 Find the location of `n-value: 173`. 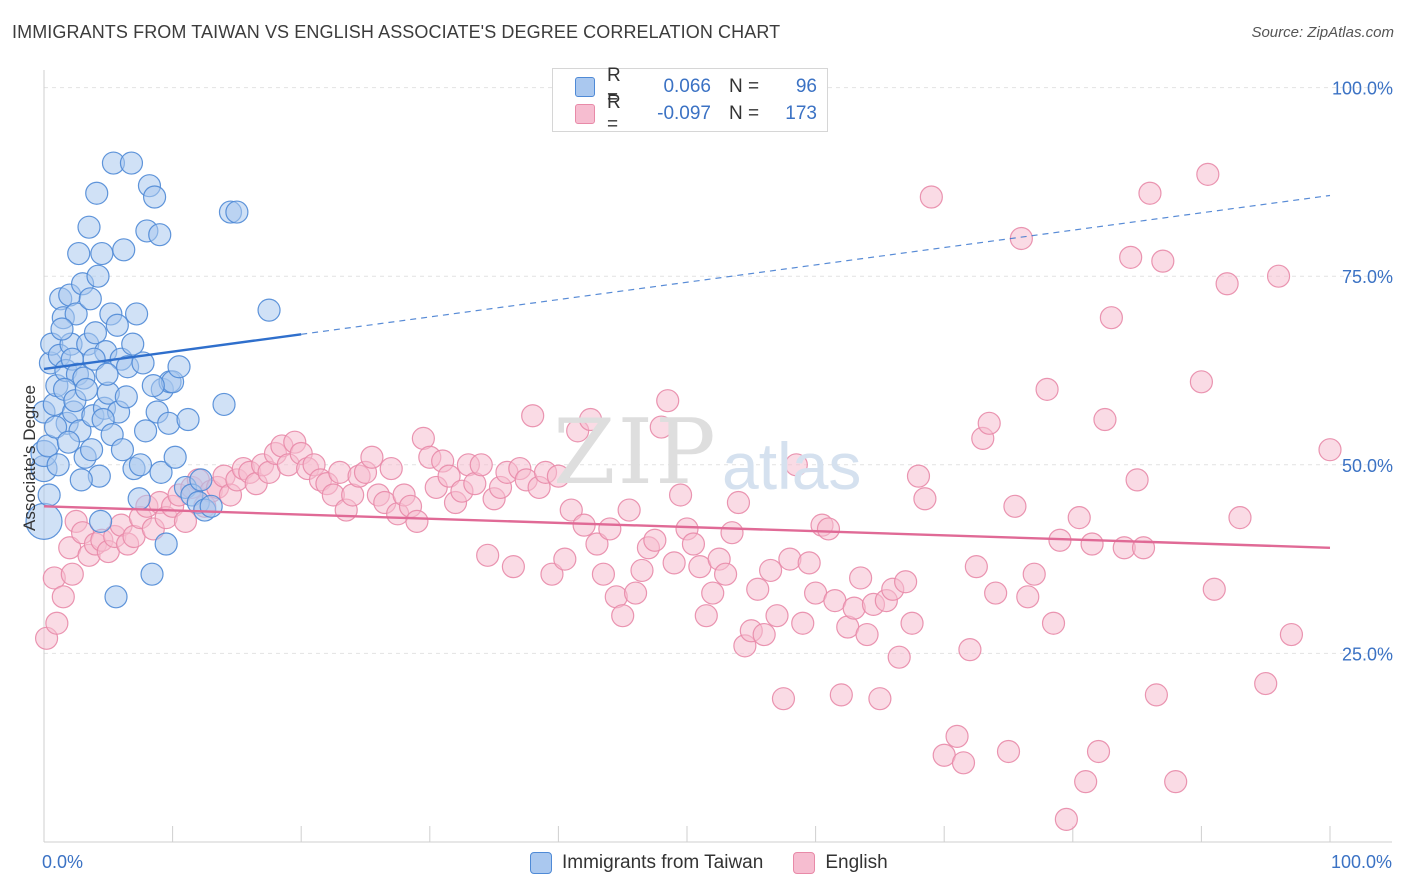

n-value: 173 is located at coordinates (801, 113).